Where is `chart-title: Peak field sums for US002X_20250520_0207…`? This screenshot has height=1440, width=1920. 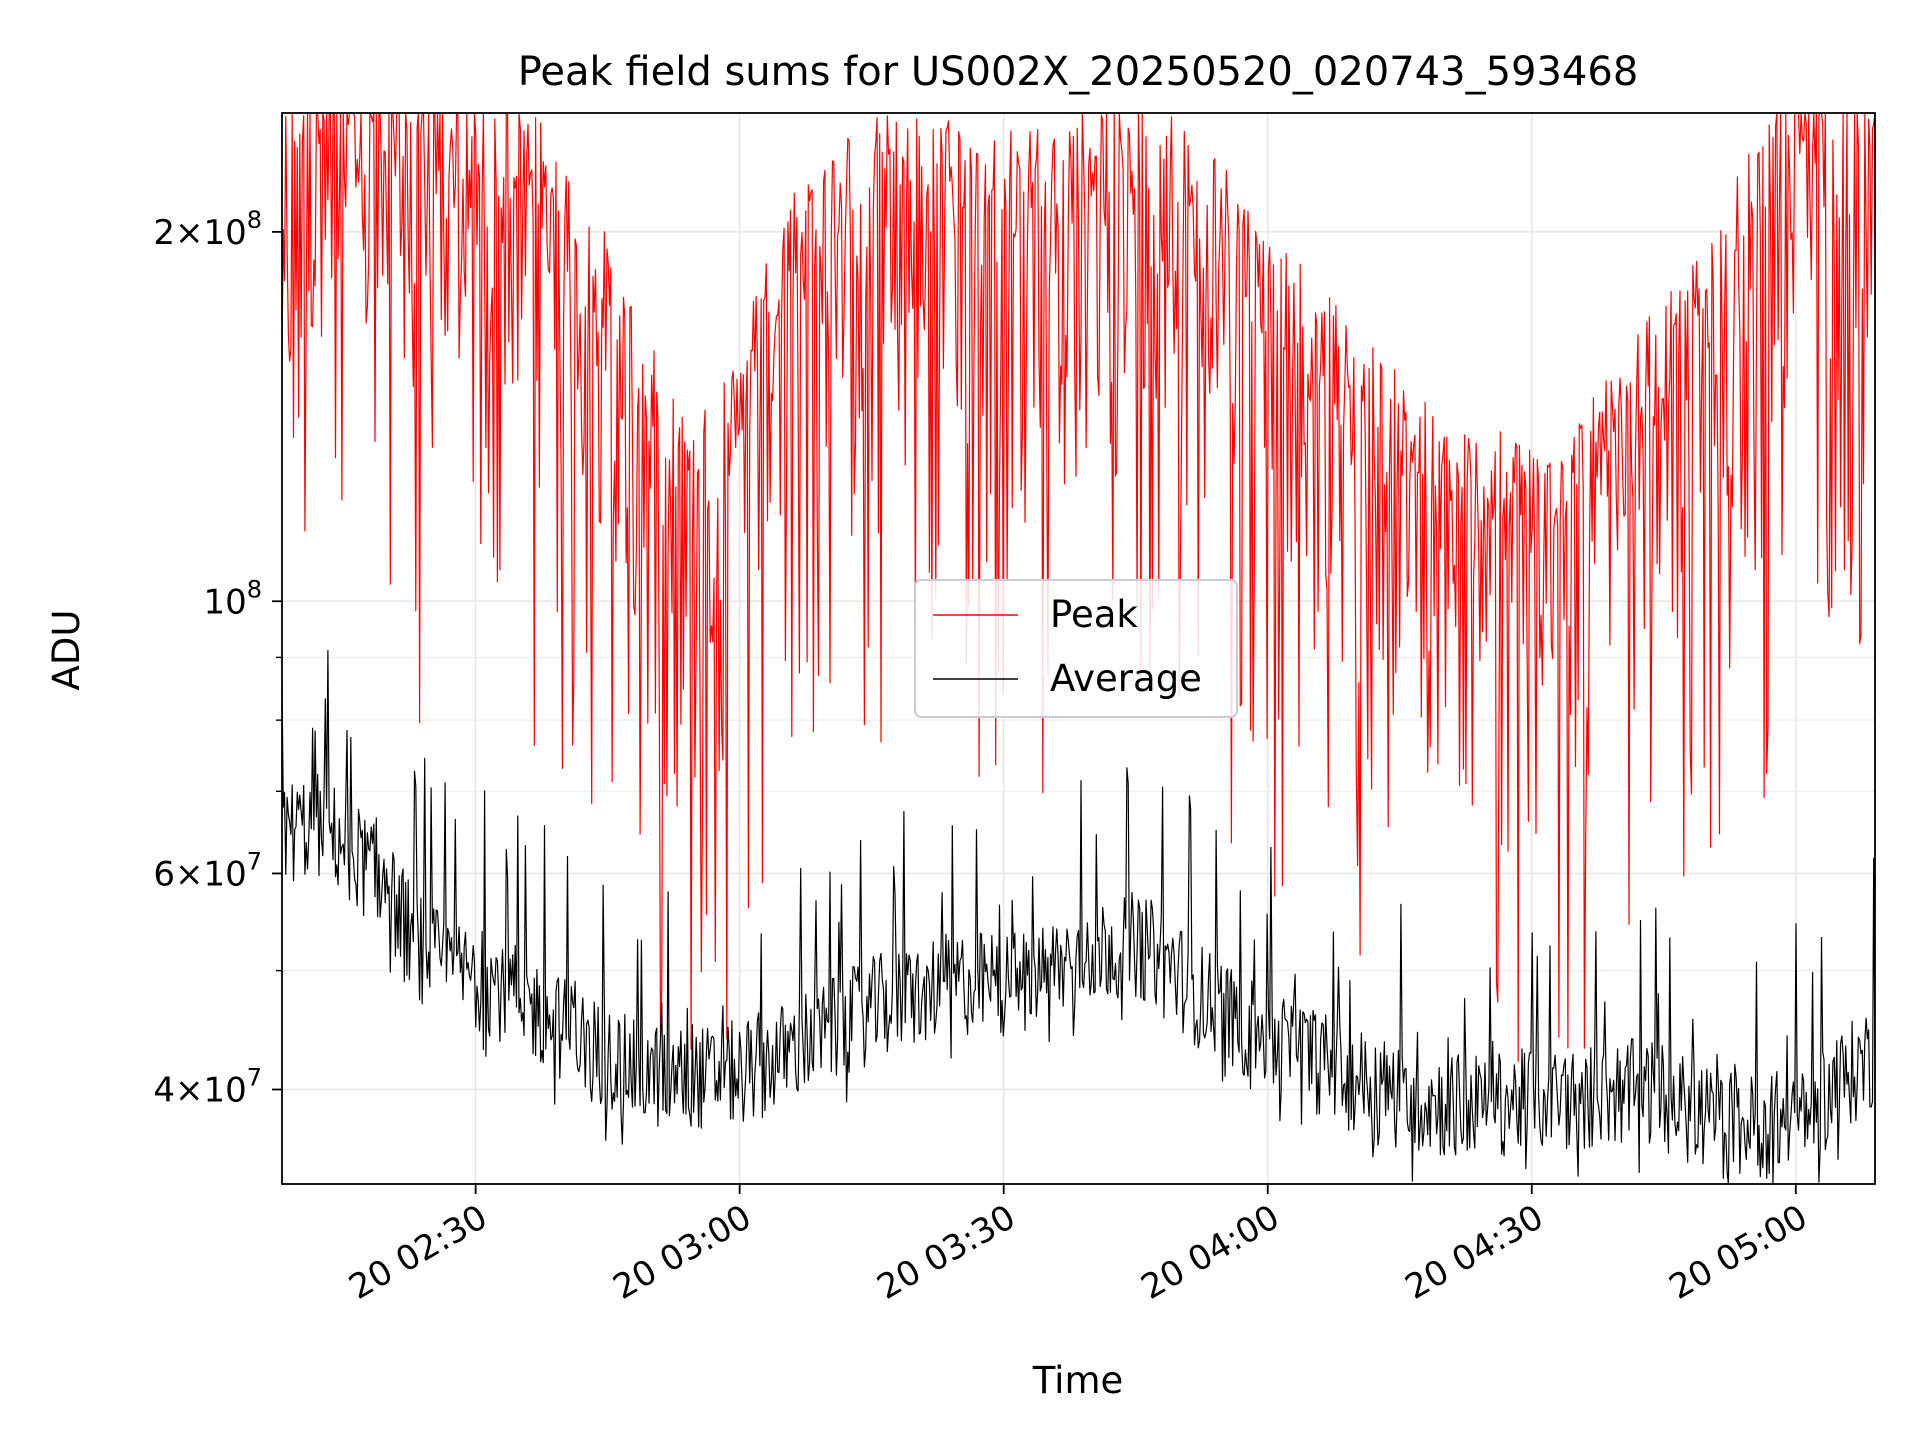
chart-title: Peak field sums for US002X_20250520_0207… is located at coordinates (1078, 72).